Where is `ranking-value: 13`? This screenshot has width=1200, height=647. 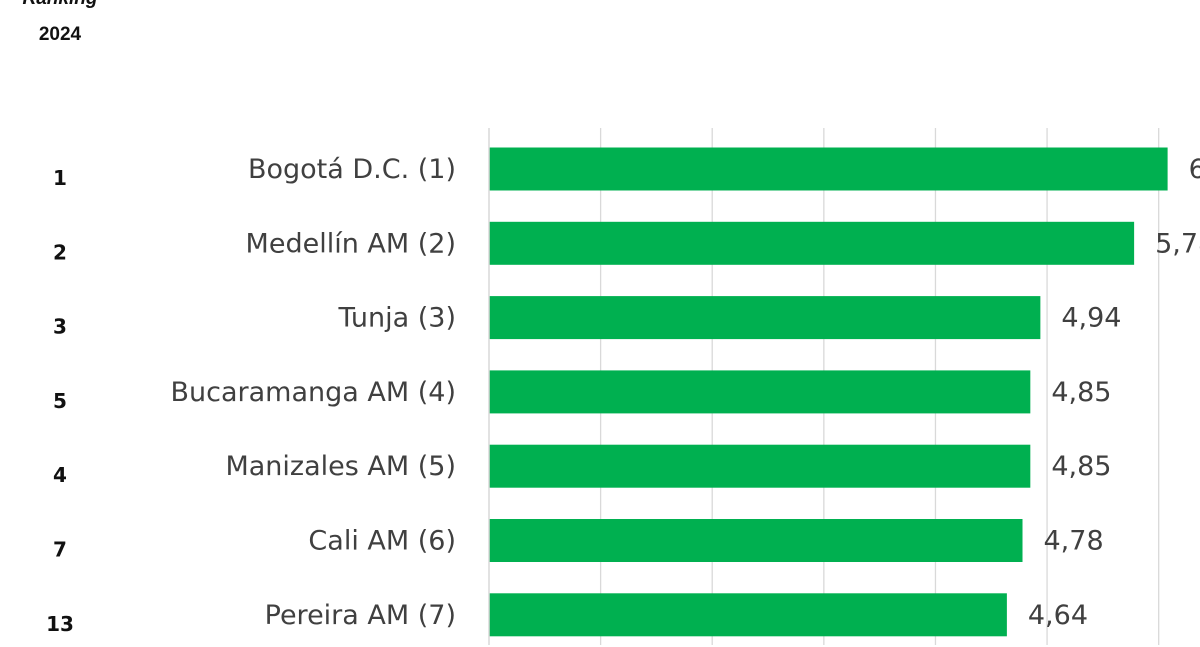
ranking-value: 13 is located at coordinates (60, 624).